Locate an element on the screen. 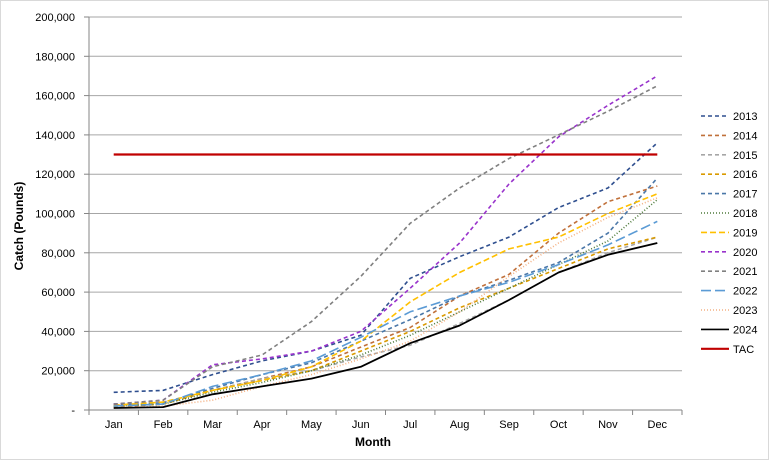 This screenshot has width=769, height=461. y-tick-label: 200,000 is located at coordinates (55, 18).